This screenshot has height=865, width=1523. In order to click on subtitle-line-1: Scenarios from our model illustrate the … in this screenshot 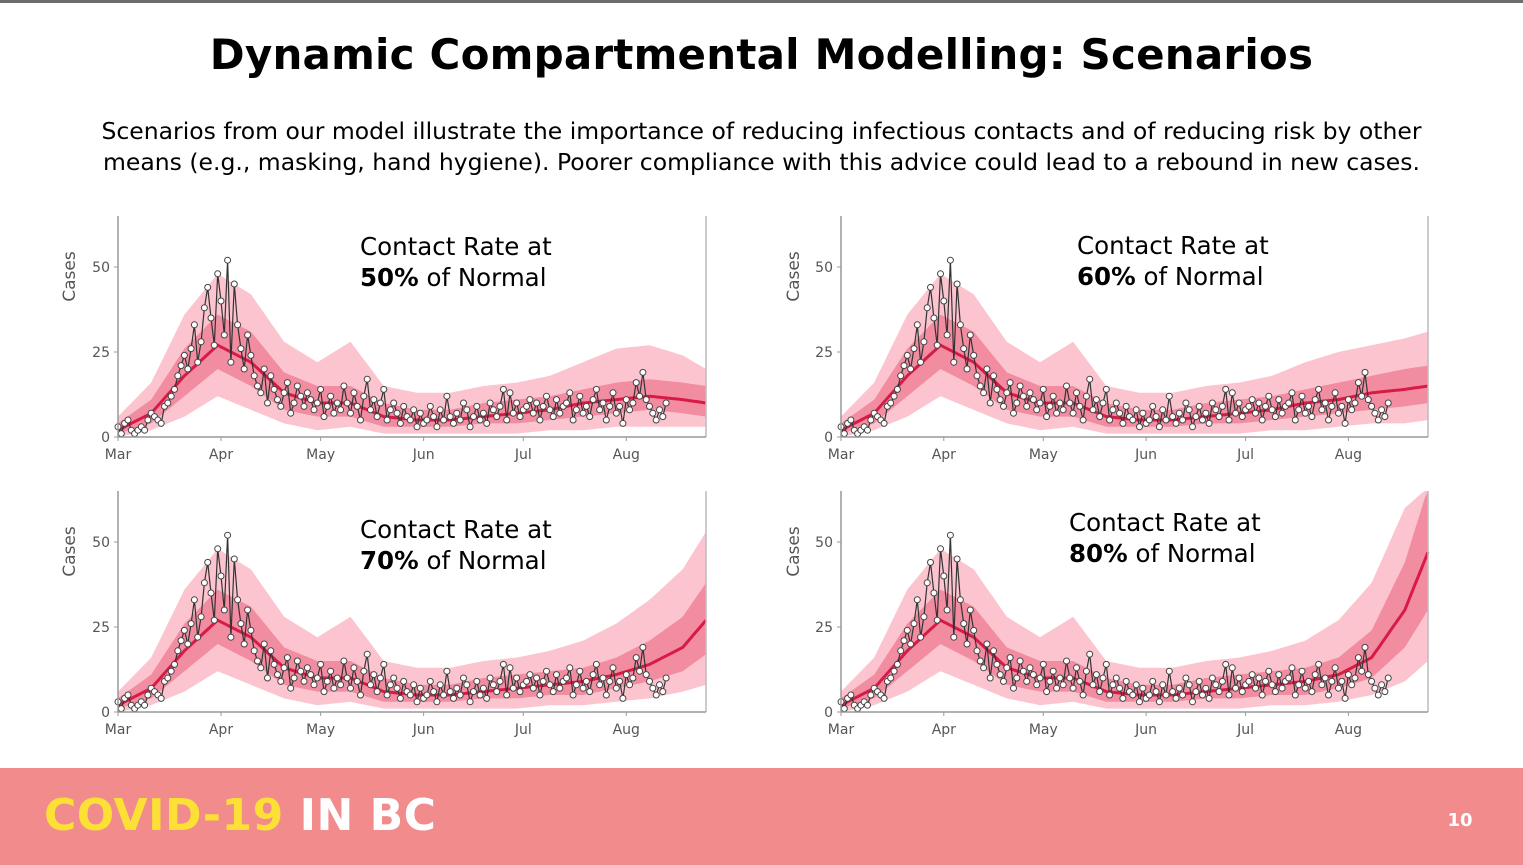, I will do `click(761, 131)`.